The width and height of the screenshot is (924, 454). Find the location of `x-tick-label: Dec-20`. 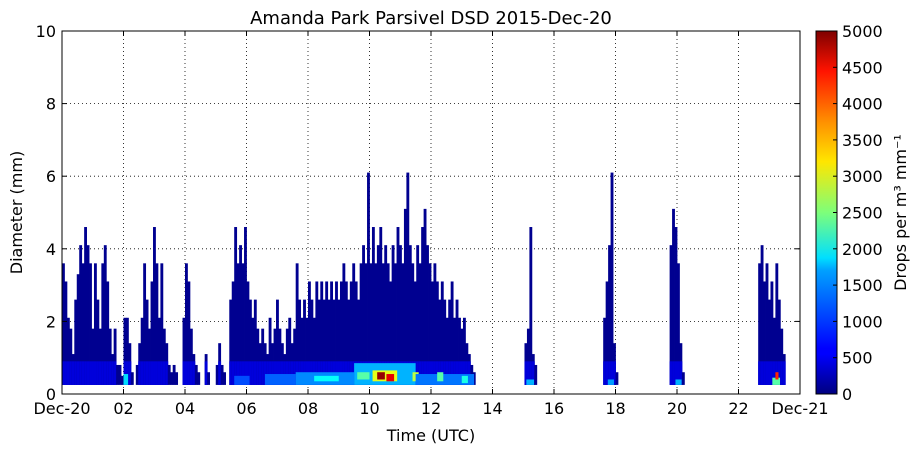

x-tick-label: Dec-20 is located at coordinates (61, 408).